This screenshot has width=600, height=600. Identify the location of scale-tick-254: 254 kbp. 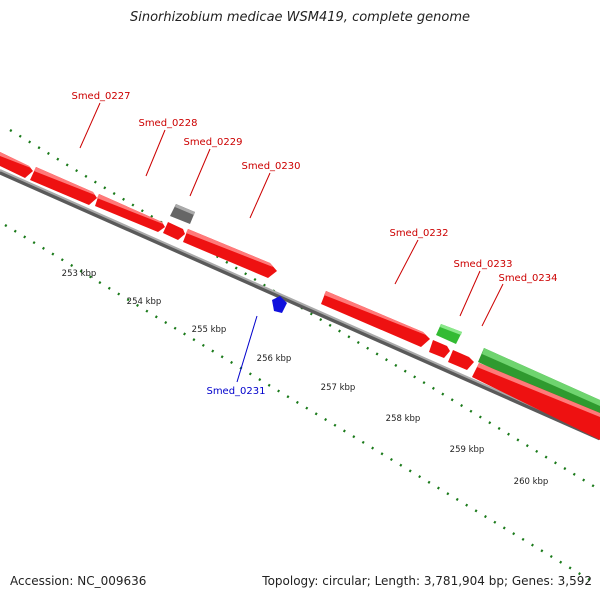
(144, 302).